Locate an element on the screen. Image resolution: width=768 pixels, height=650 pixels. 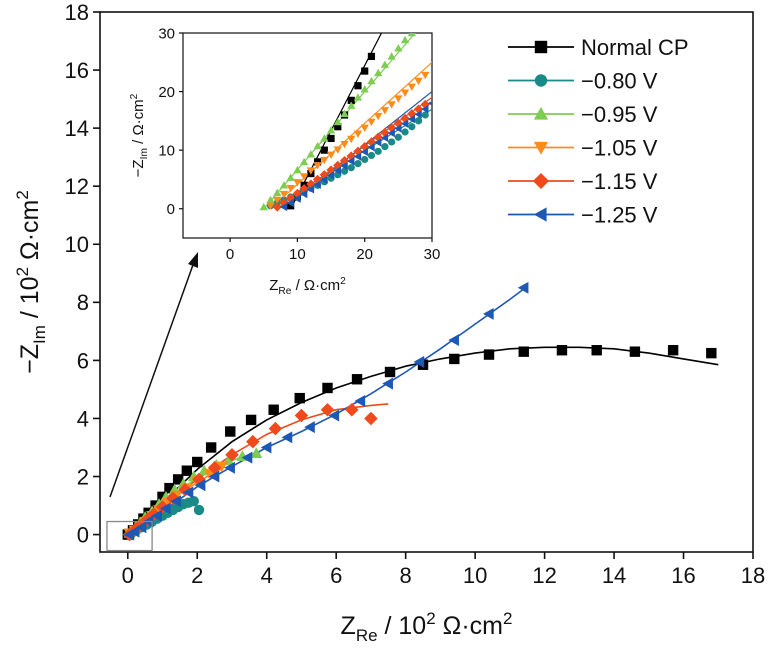
x-tick-label: 10 is located at coordinates (475, 575).